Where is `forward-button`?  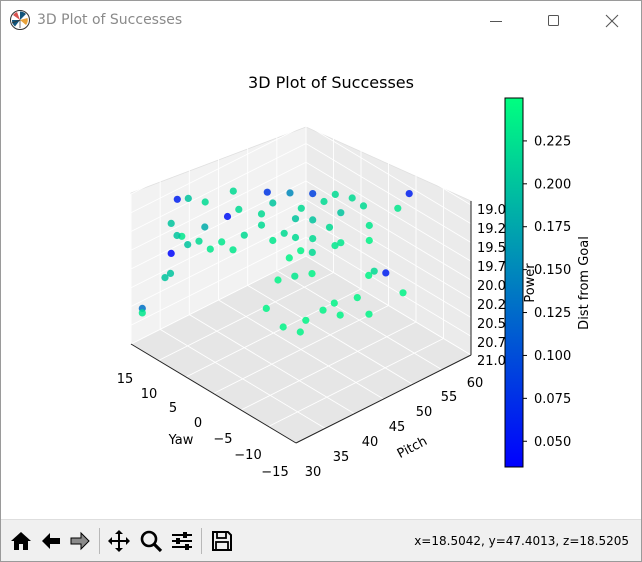
forward-button is located at coordinates (80, 541).